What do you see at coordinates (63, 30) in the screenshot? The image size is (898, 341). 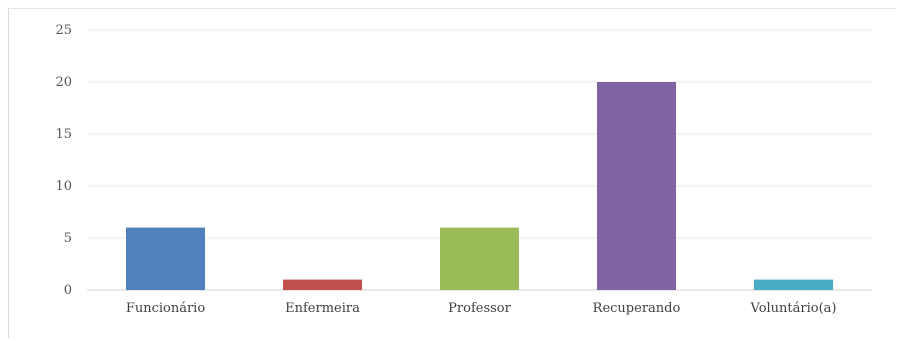 I see `y-tick-label: 25` at bounding box center [63, 30].